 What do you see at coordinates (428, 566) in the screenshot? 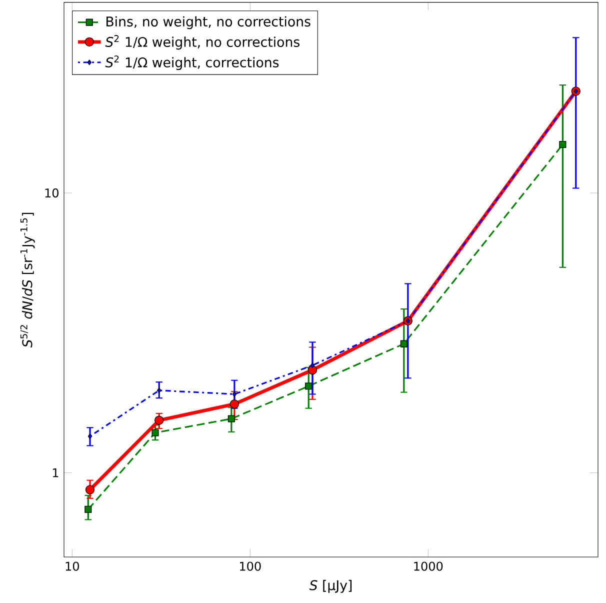
I see `x-tick-label: 1000` at bounding box center [428, 566].